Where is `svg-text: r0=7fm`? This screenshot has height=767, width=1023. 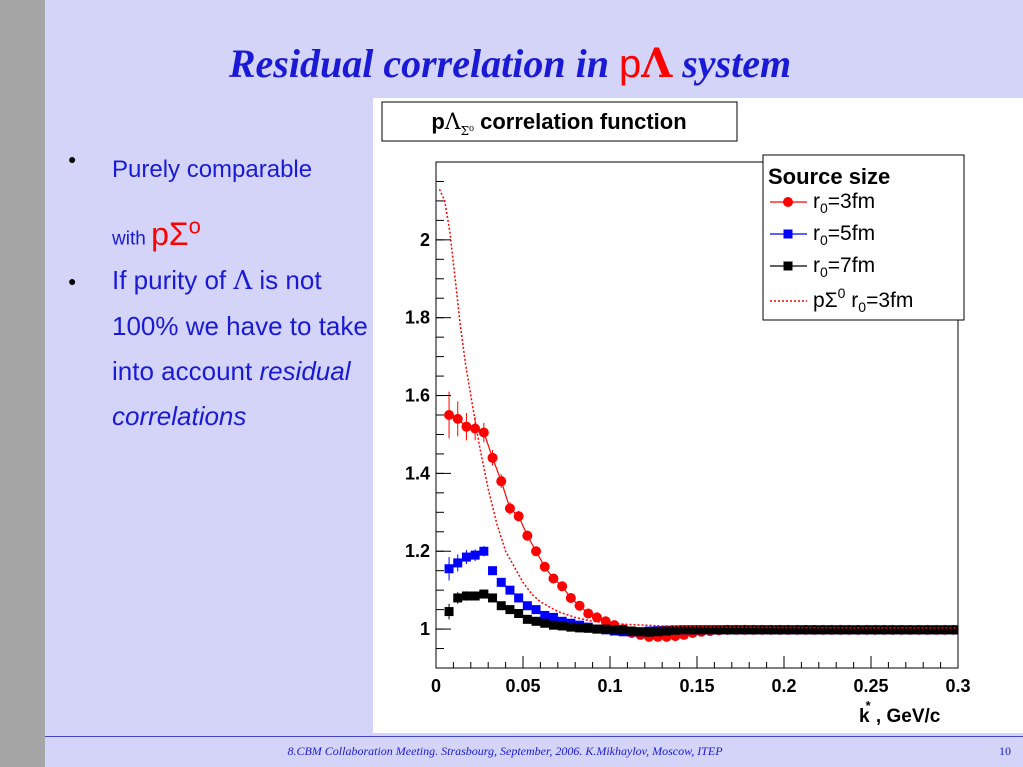 svg-text: r0=7fm is located at coordinates (844, 267).